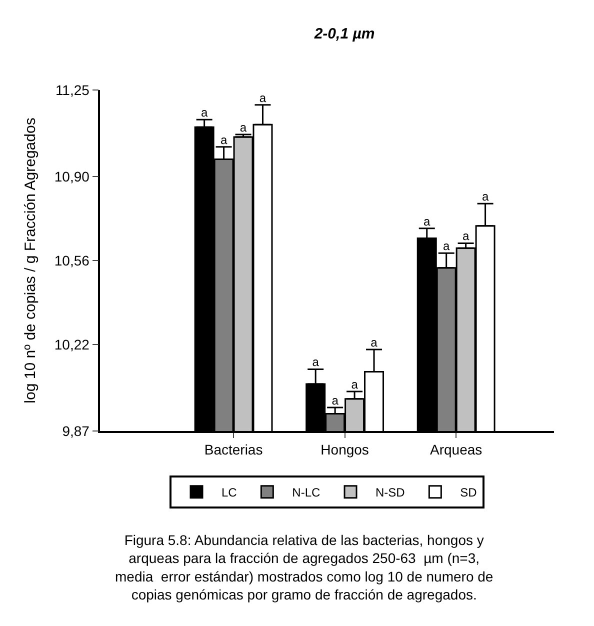 This screenshot has height=626, width=594. Describe the element at coordinates (344, 34) in the screenshot. I see `chart-title: 2-0,1 µm` at that location.